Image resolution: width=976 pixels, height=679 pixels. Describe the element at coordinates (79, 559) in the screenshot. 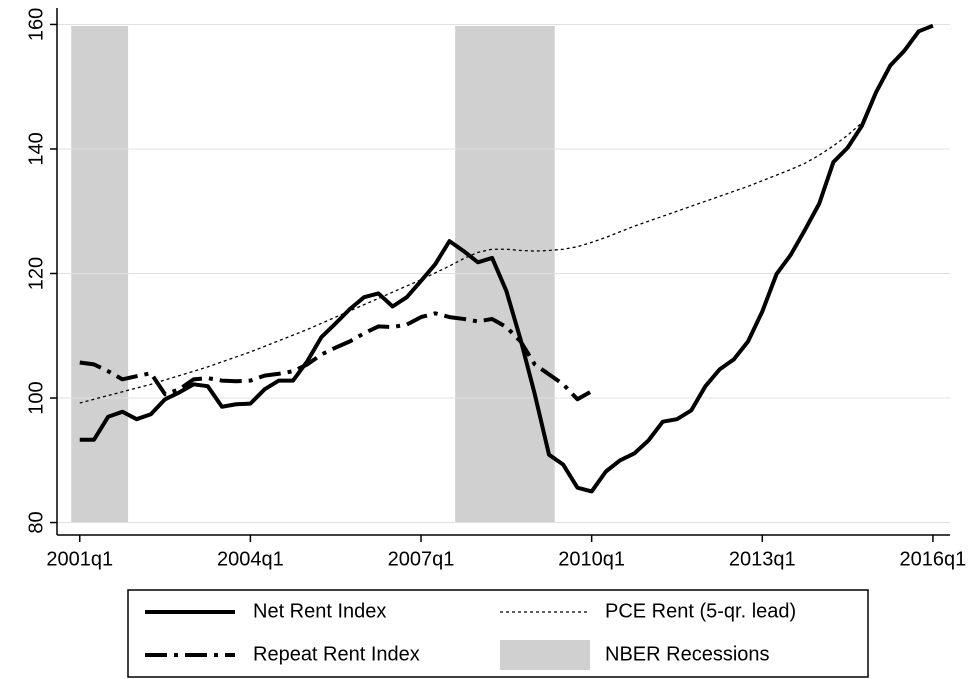

I see `x-tick-label: 2001q1` at that location.